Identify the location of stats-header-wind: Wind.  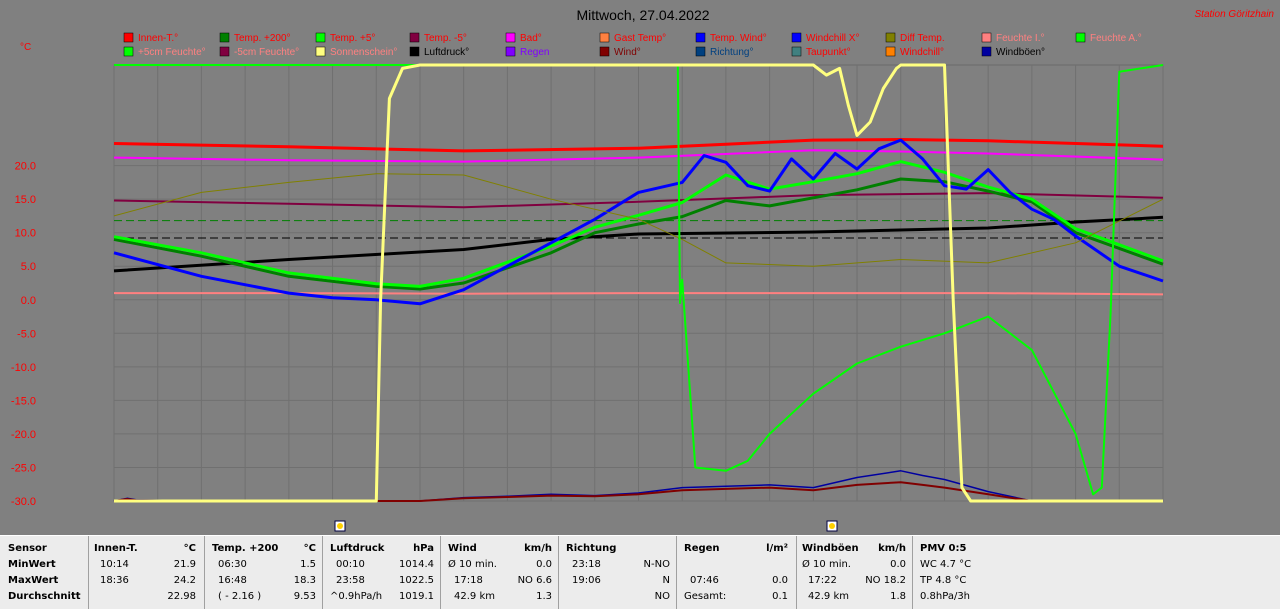
(462, 548).